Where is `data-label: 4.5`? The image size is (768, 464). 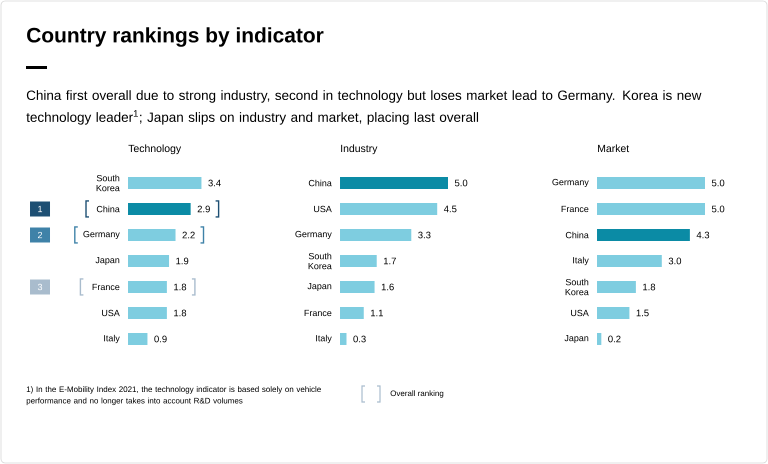 data-label: 4.5 is located at coordinates (450, 209).